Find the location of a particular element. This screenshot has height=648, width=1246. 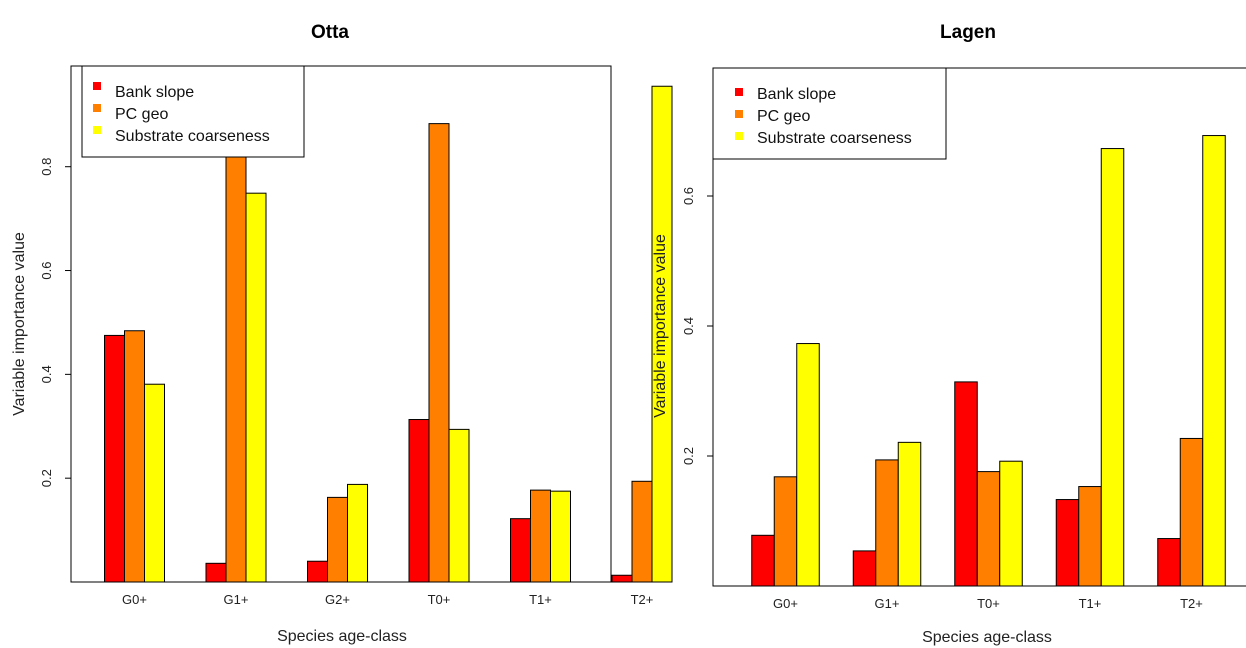

legend-box-lagen is located at coordinates (829, 113).